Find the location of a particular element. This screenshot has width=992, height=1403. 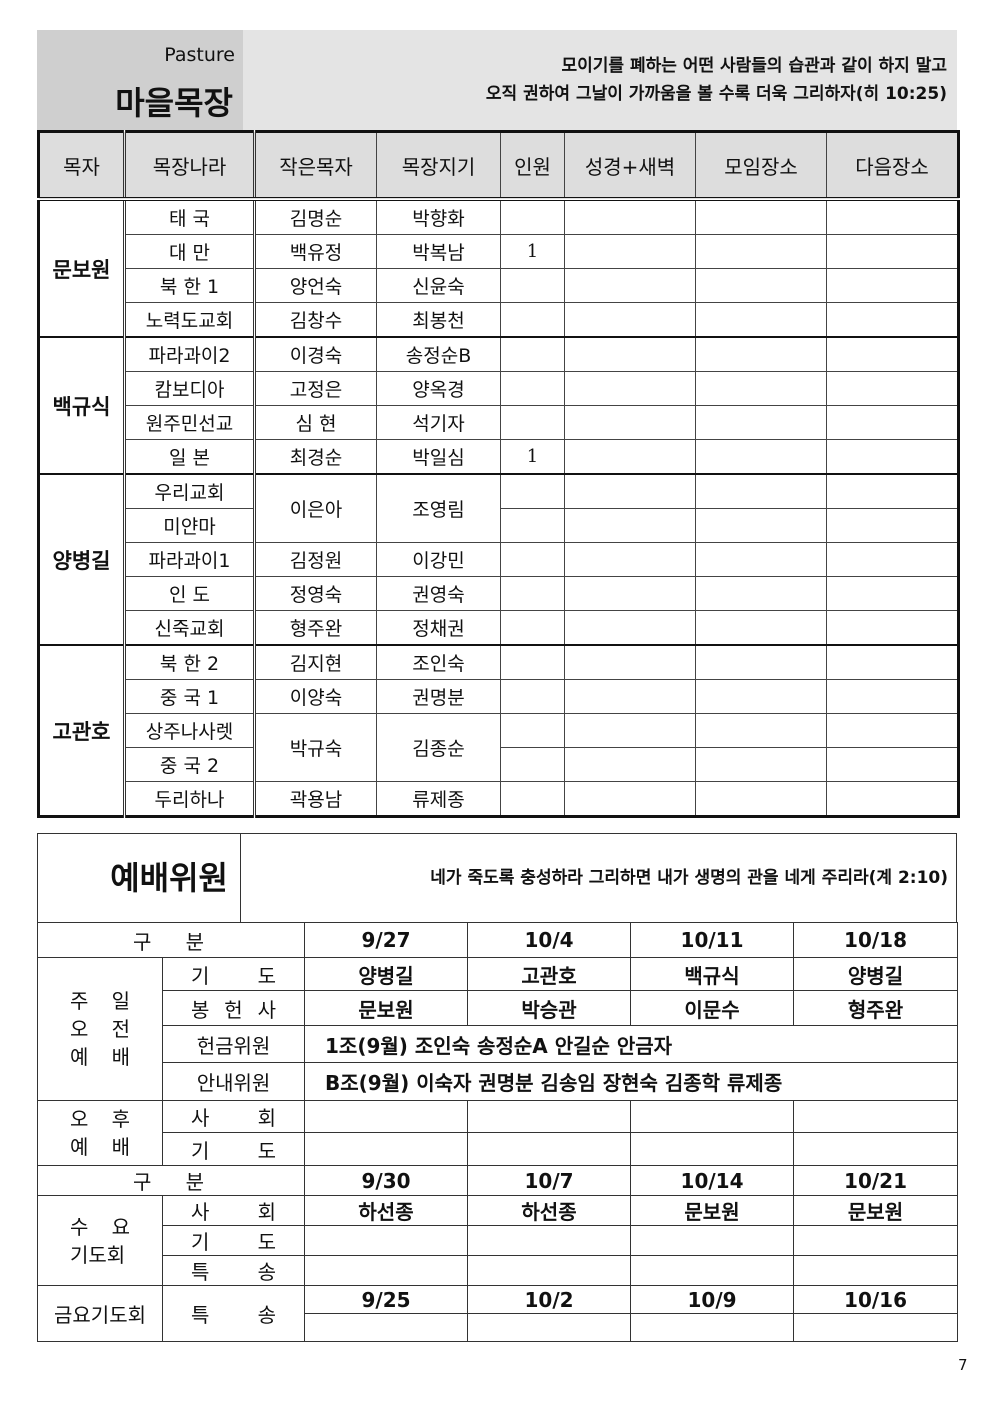

column-header: 모임장소 is located at coordinates (761, 166).